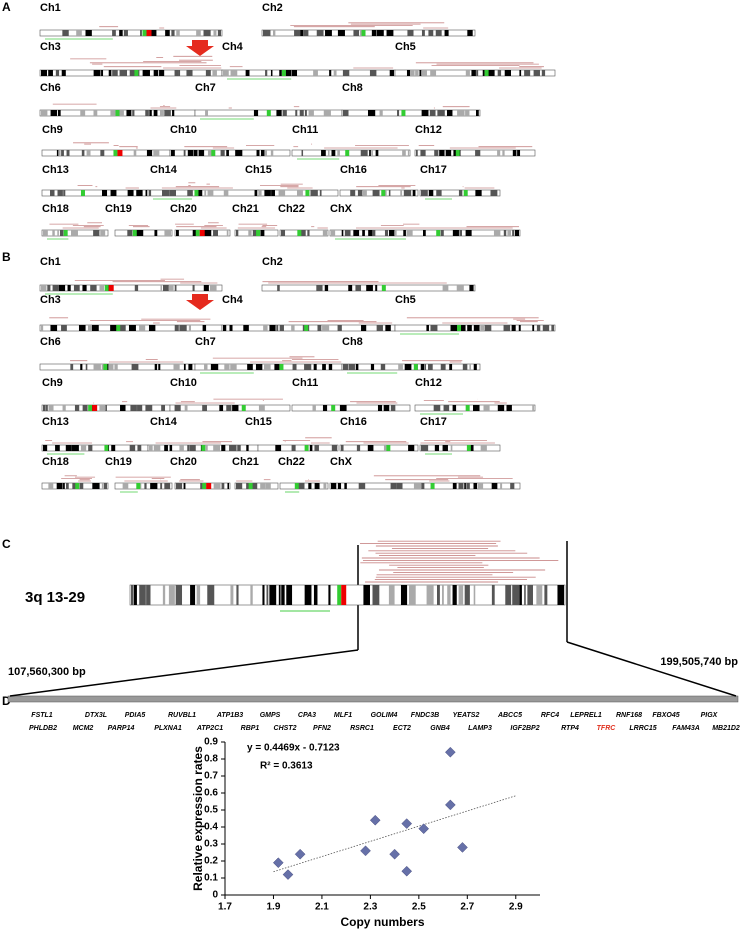 This screenshot has height=931, width=746. Describe the element at coordinates (245, 209) in the screenshot. I see `chromosome-label: Ch21` at that location.